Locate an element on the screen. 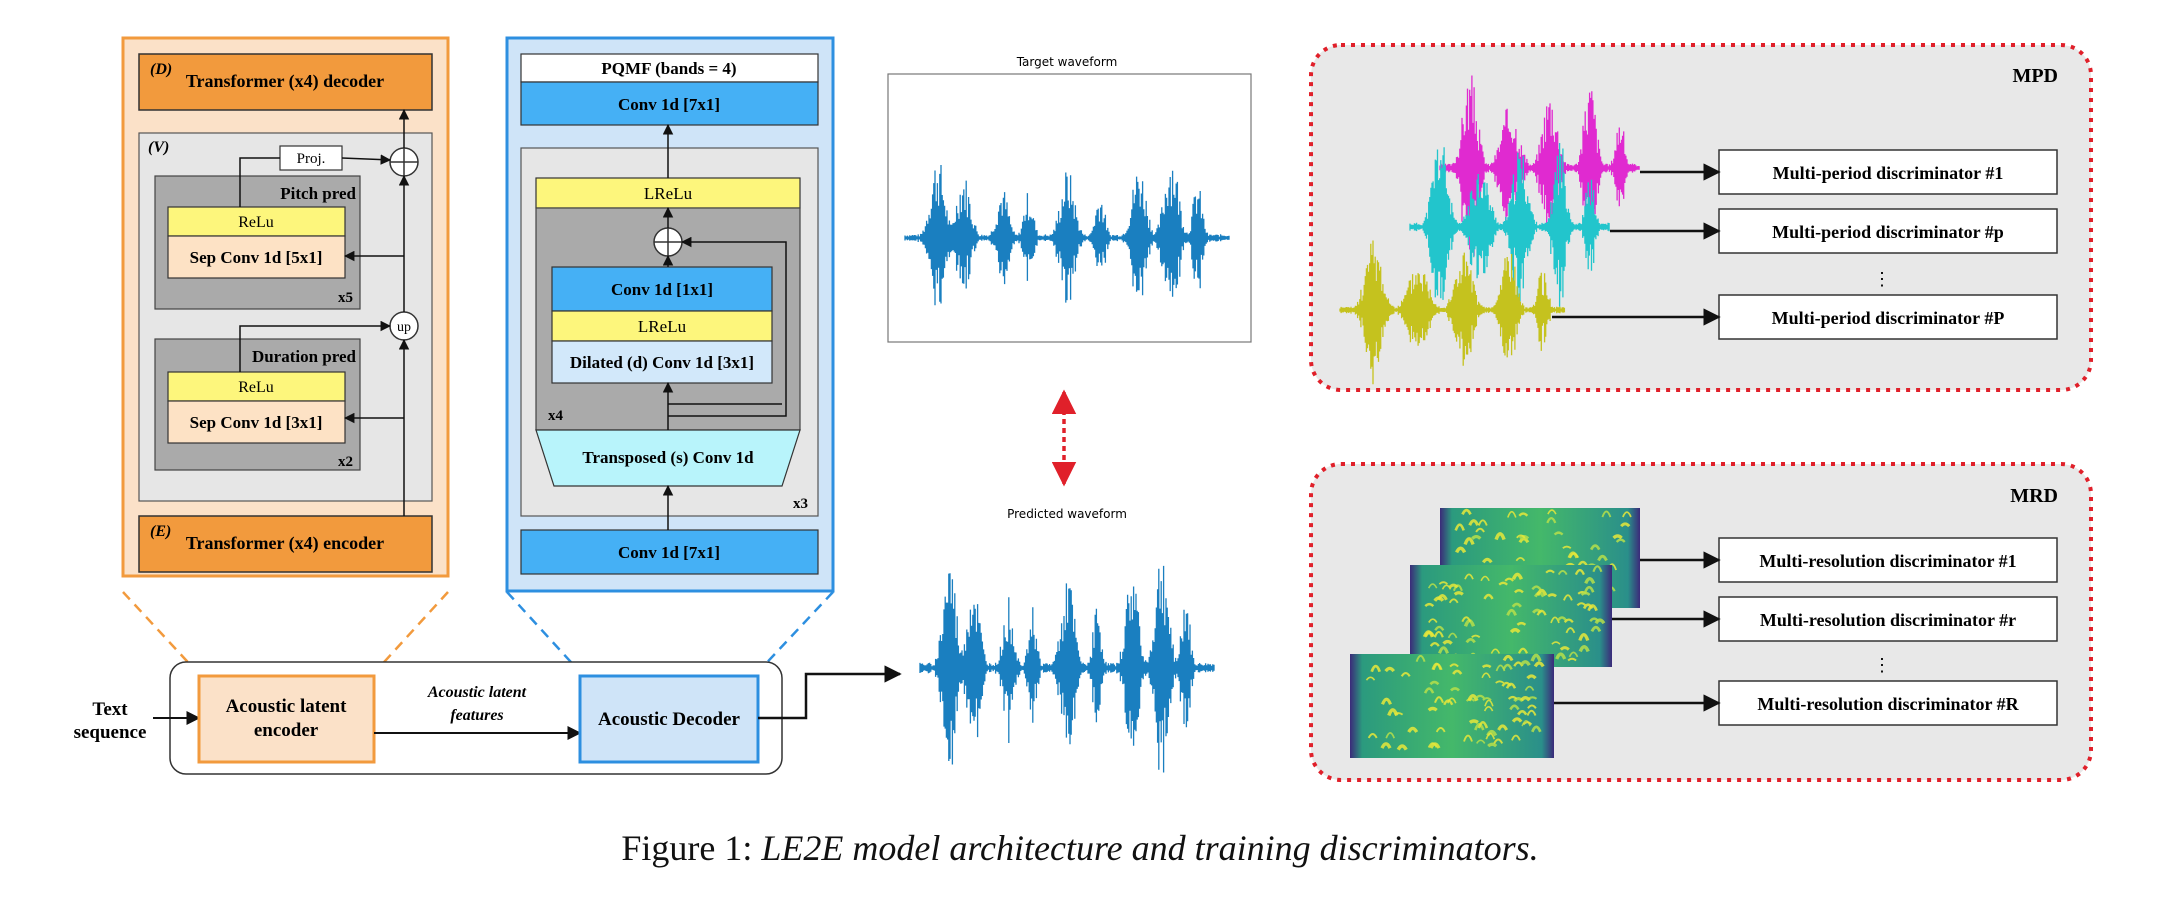  acoustic-decoder-box is located at coordinates (669, 719).